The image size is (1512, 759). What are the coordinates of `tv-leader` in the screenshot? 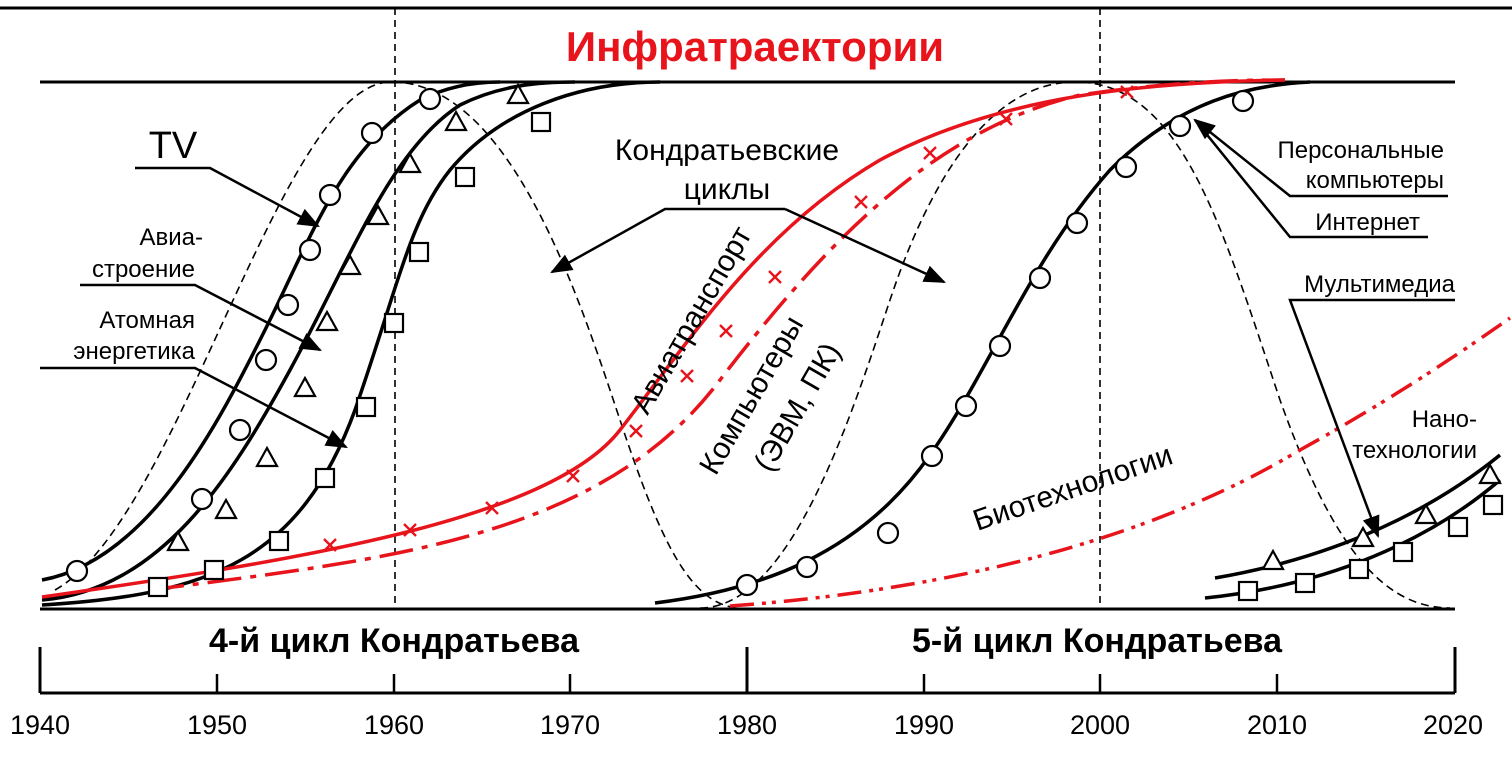 It's located at (227, 197).